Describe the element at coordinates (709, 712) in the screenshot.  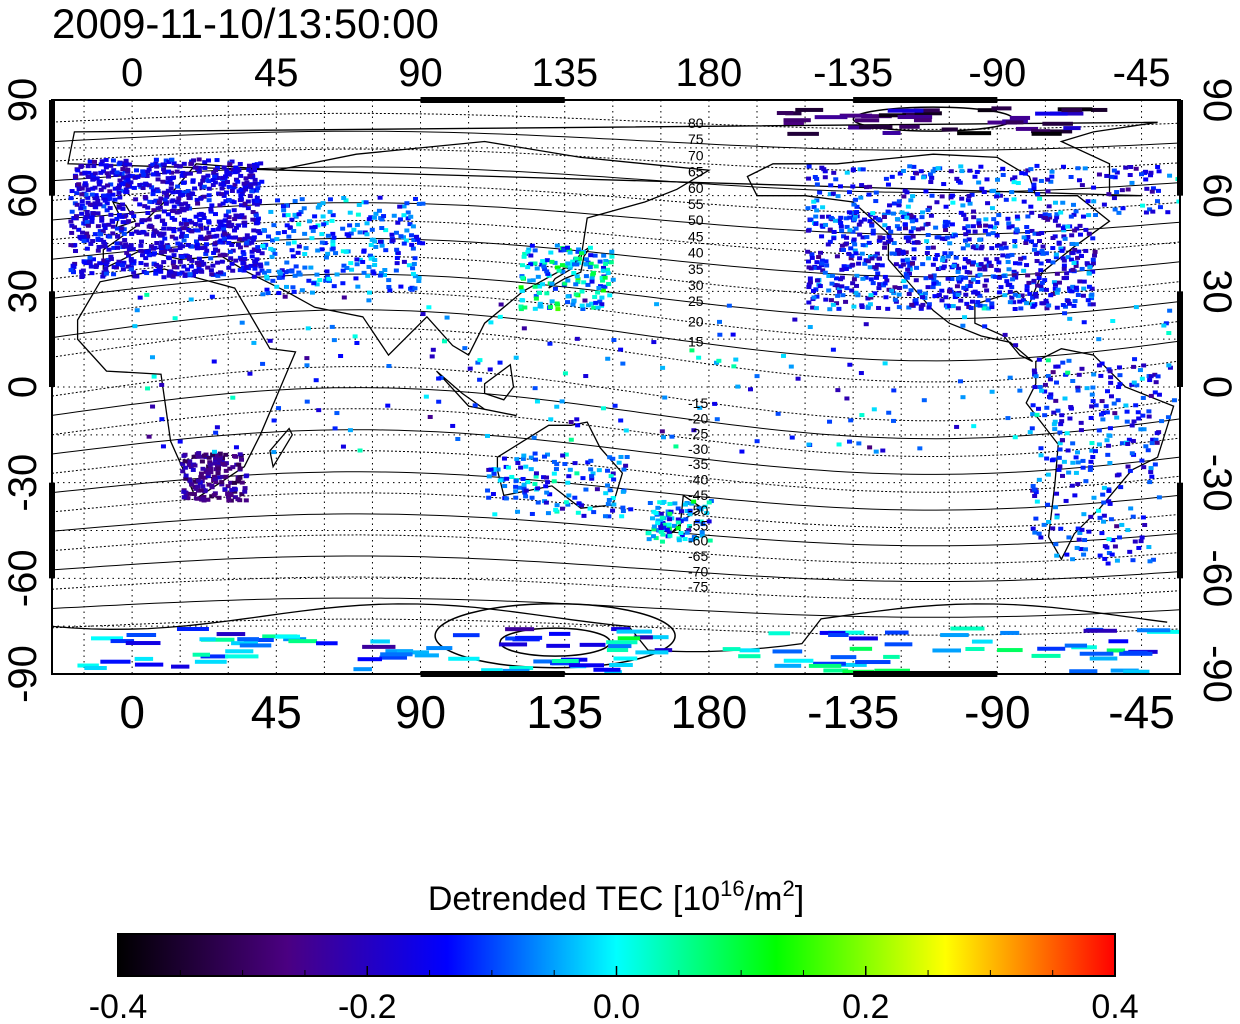
I see `x-tick-bottom-label: 180` at that location.